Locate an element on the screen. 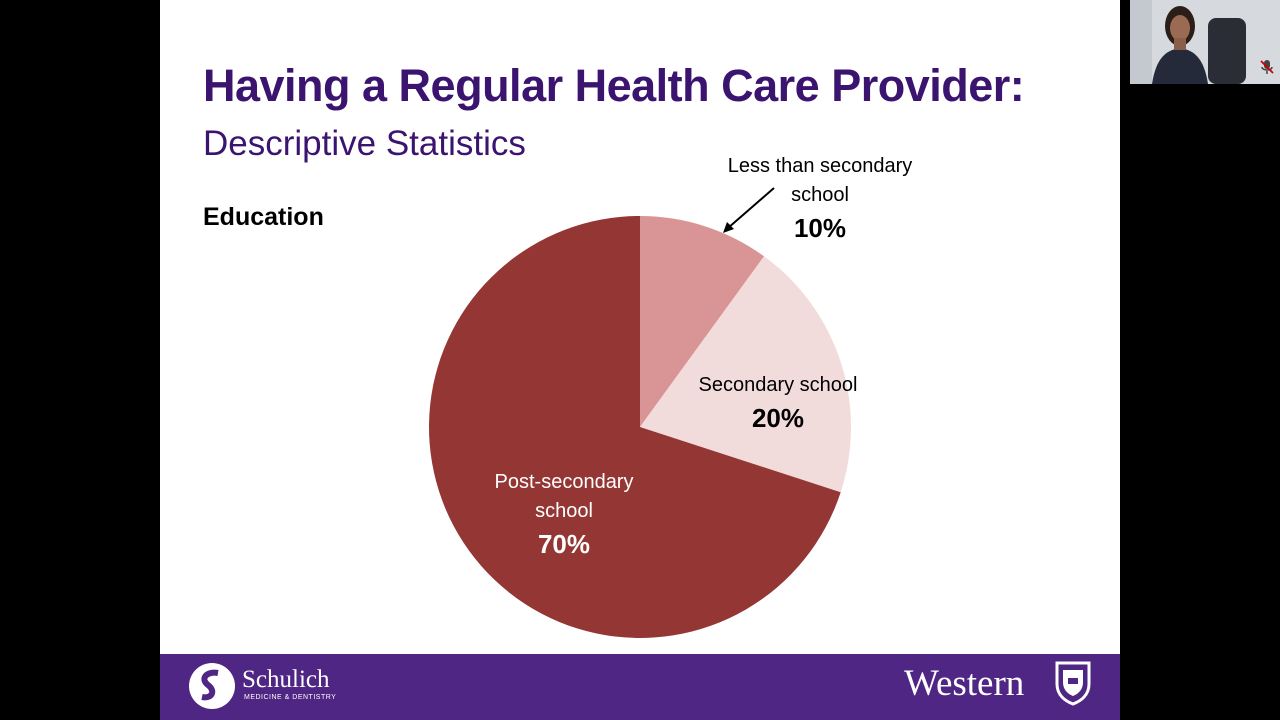  pie-slice-less-than-secondary-school is located at coordinates (702, 321).